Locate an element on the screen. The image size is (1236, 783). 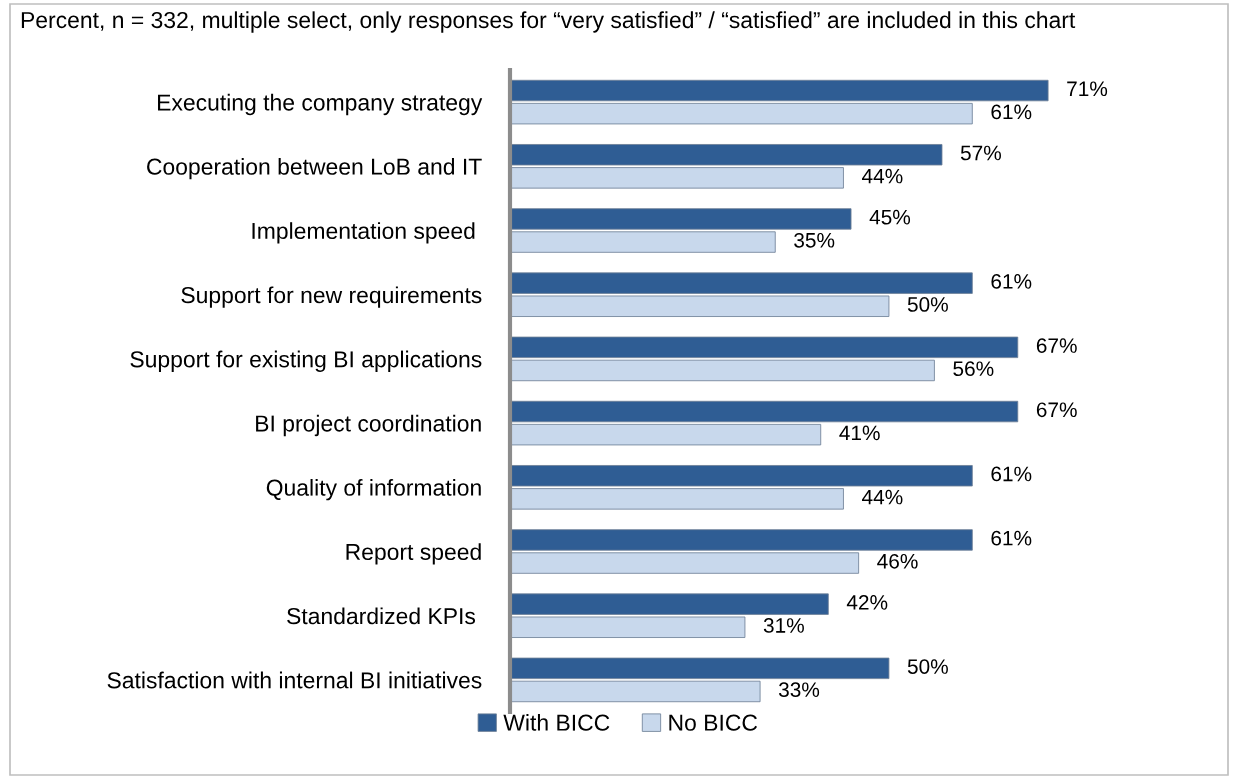
data-label: 71% is located at coordinates (1087, 89).